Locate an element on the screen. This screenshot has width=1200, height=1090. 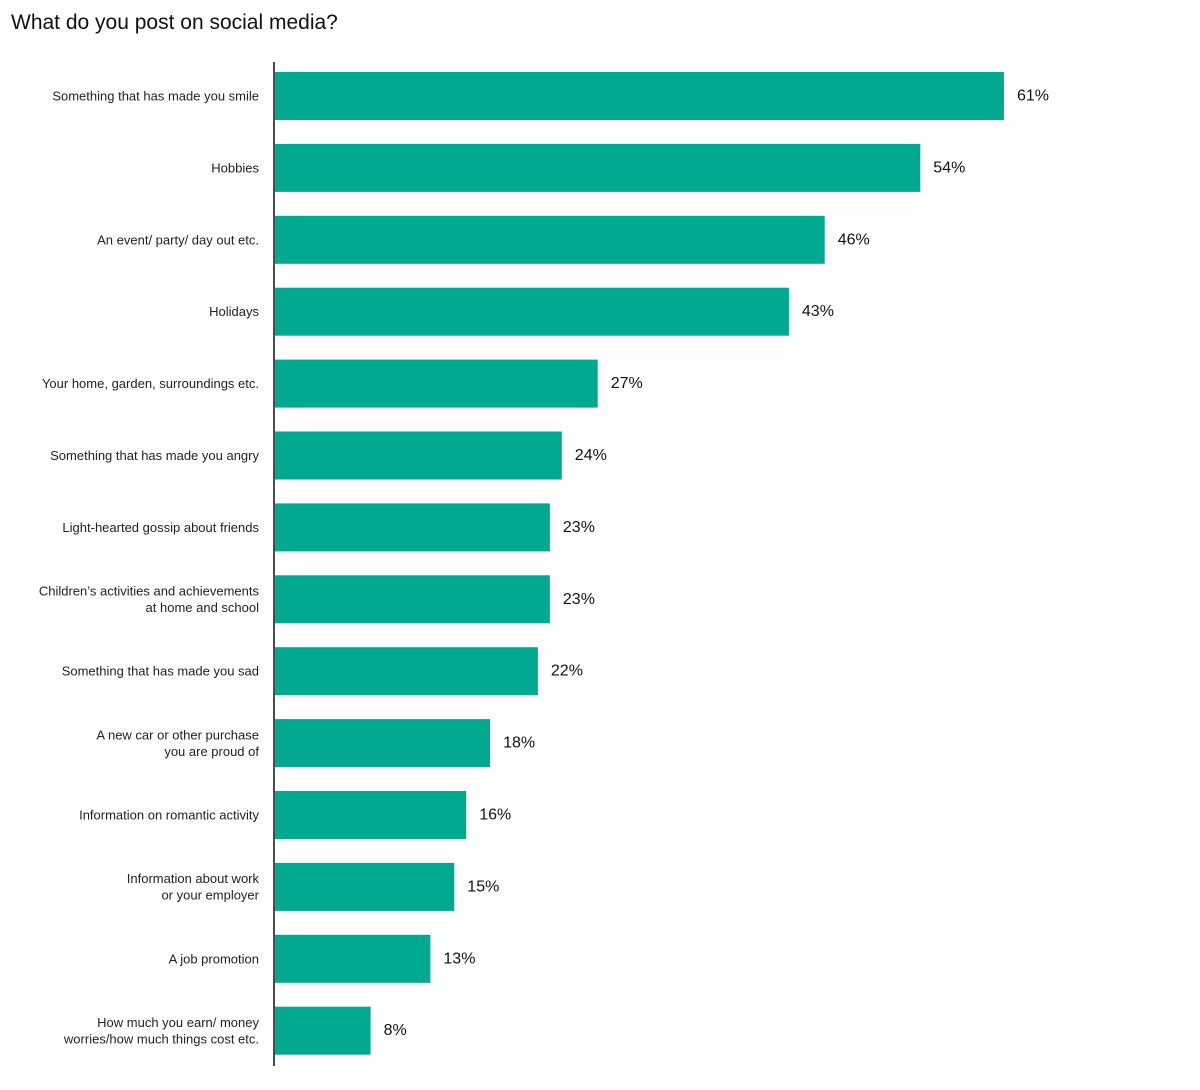
category-label: Information about work or your employer is located at coordinates (193, 887).